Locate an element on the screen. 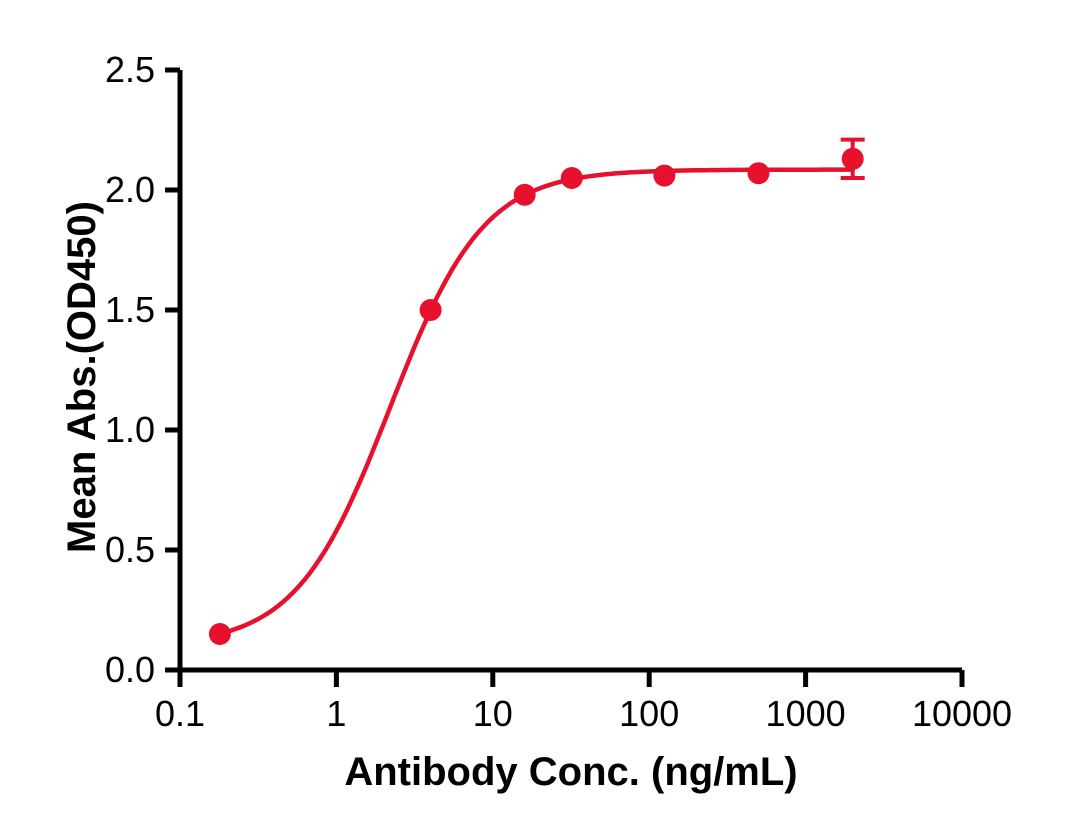 The width and height of the screenshot is (1082, 837). y-axis-title: Mean Abs.(OD450) is located at coordinates (82, 377).